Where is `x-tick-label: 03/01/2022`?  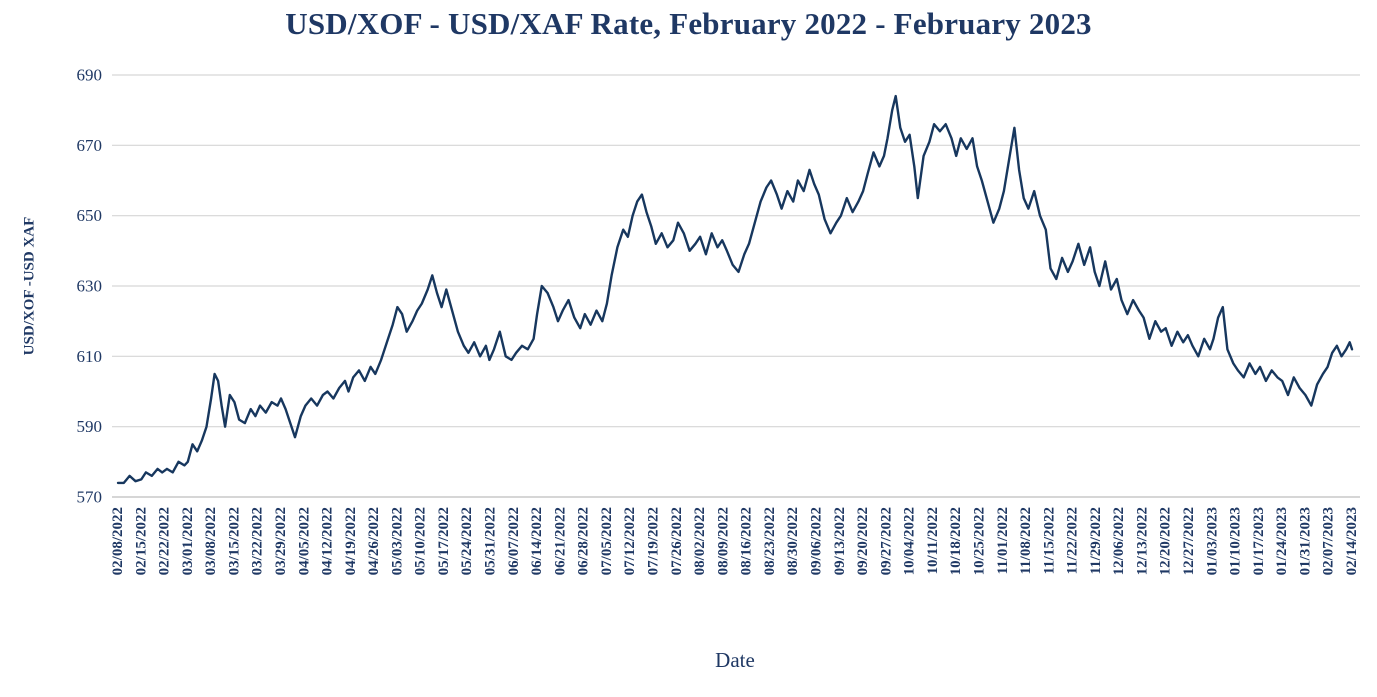 x-tick-label: 03/01/2022 is located at coordinates (188, 541).